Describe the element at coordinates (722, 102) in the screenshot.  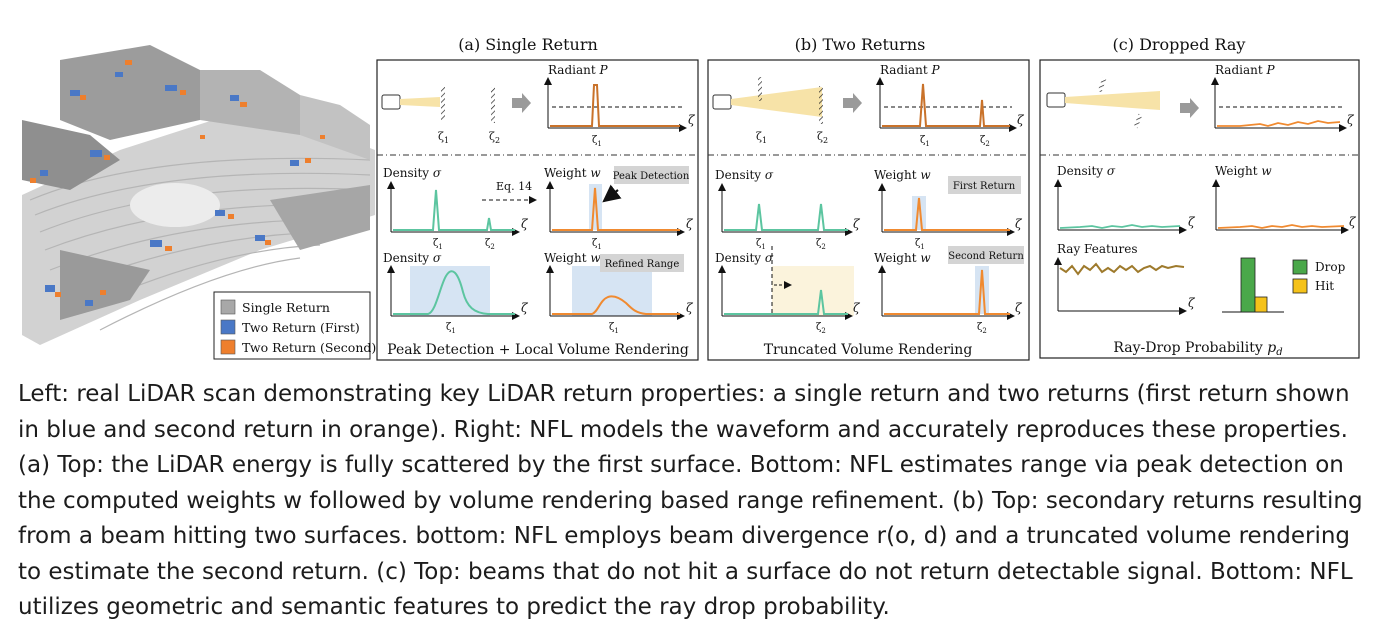
I see `sensor-icon-b` at that location.